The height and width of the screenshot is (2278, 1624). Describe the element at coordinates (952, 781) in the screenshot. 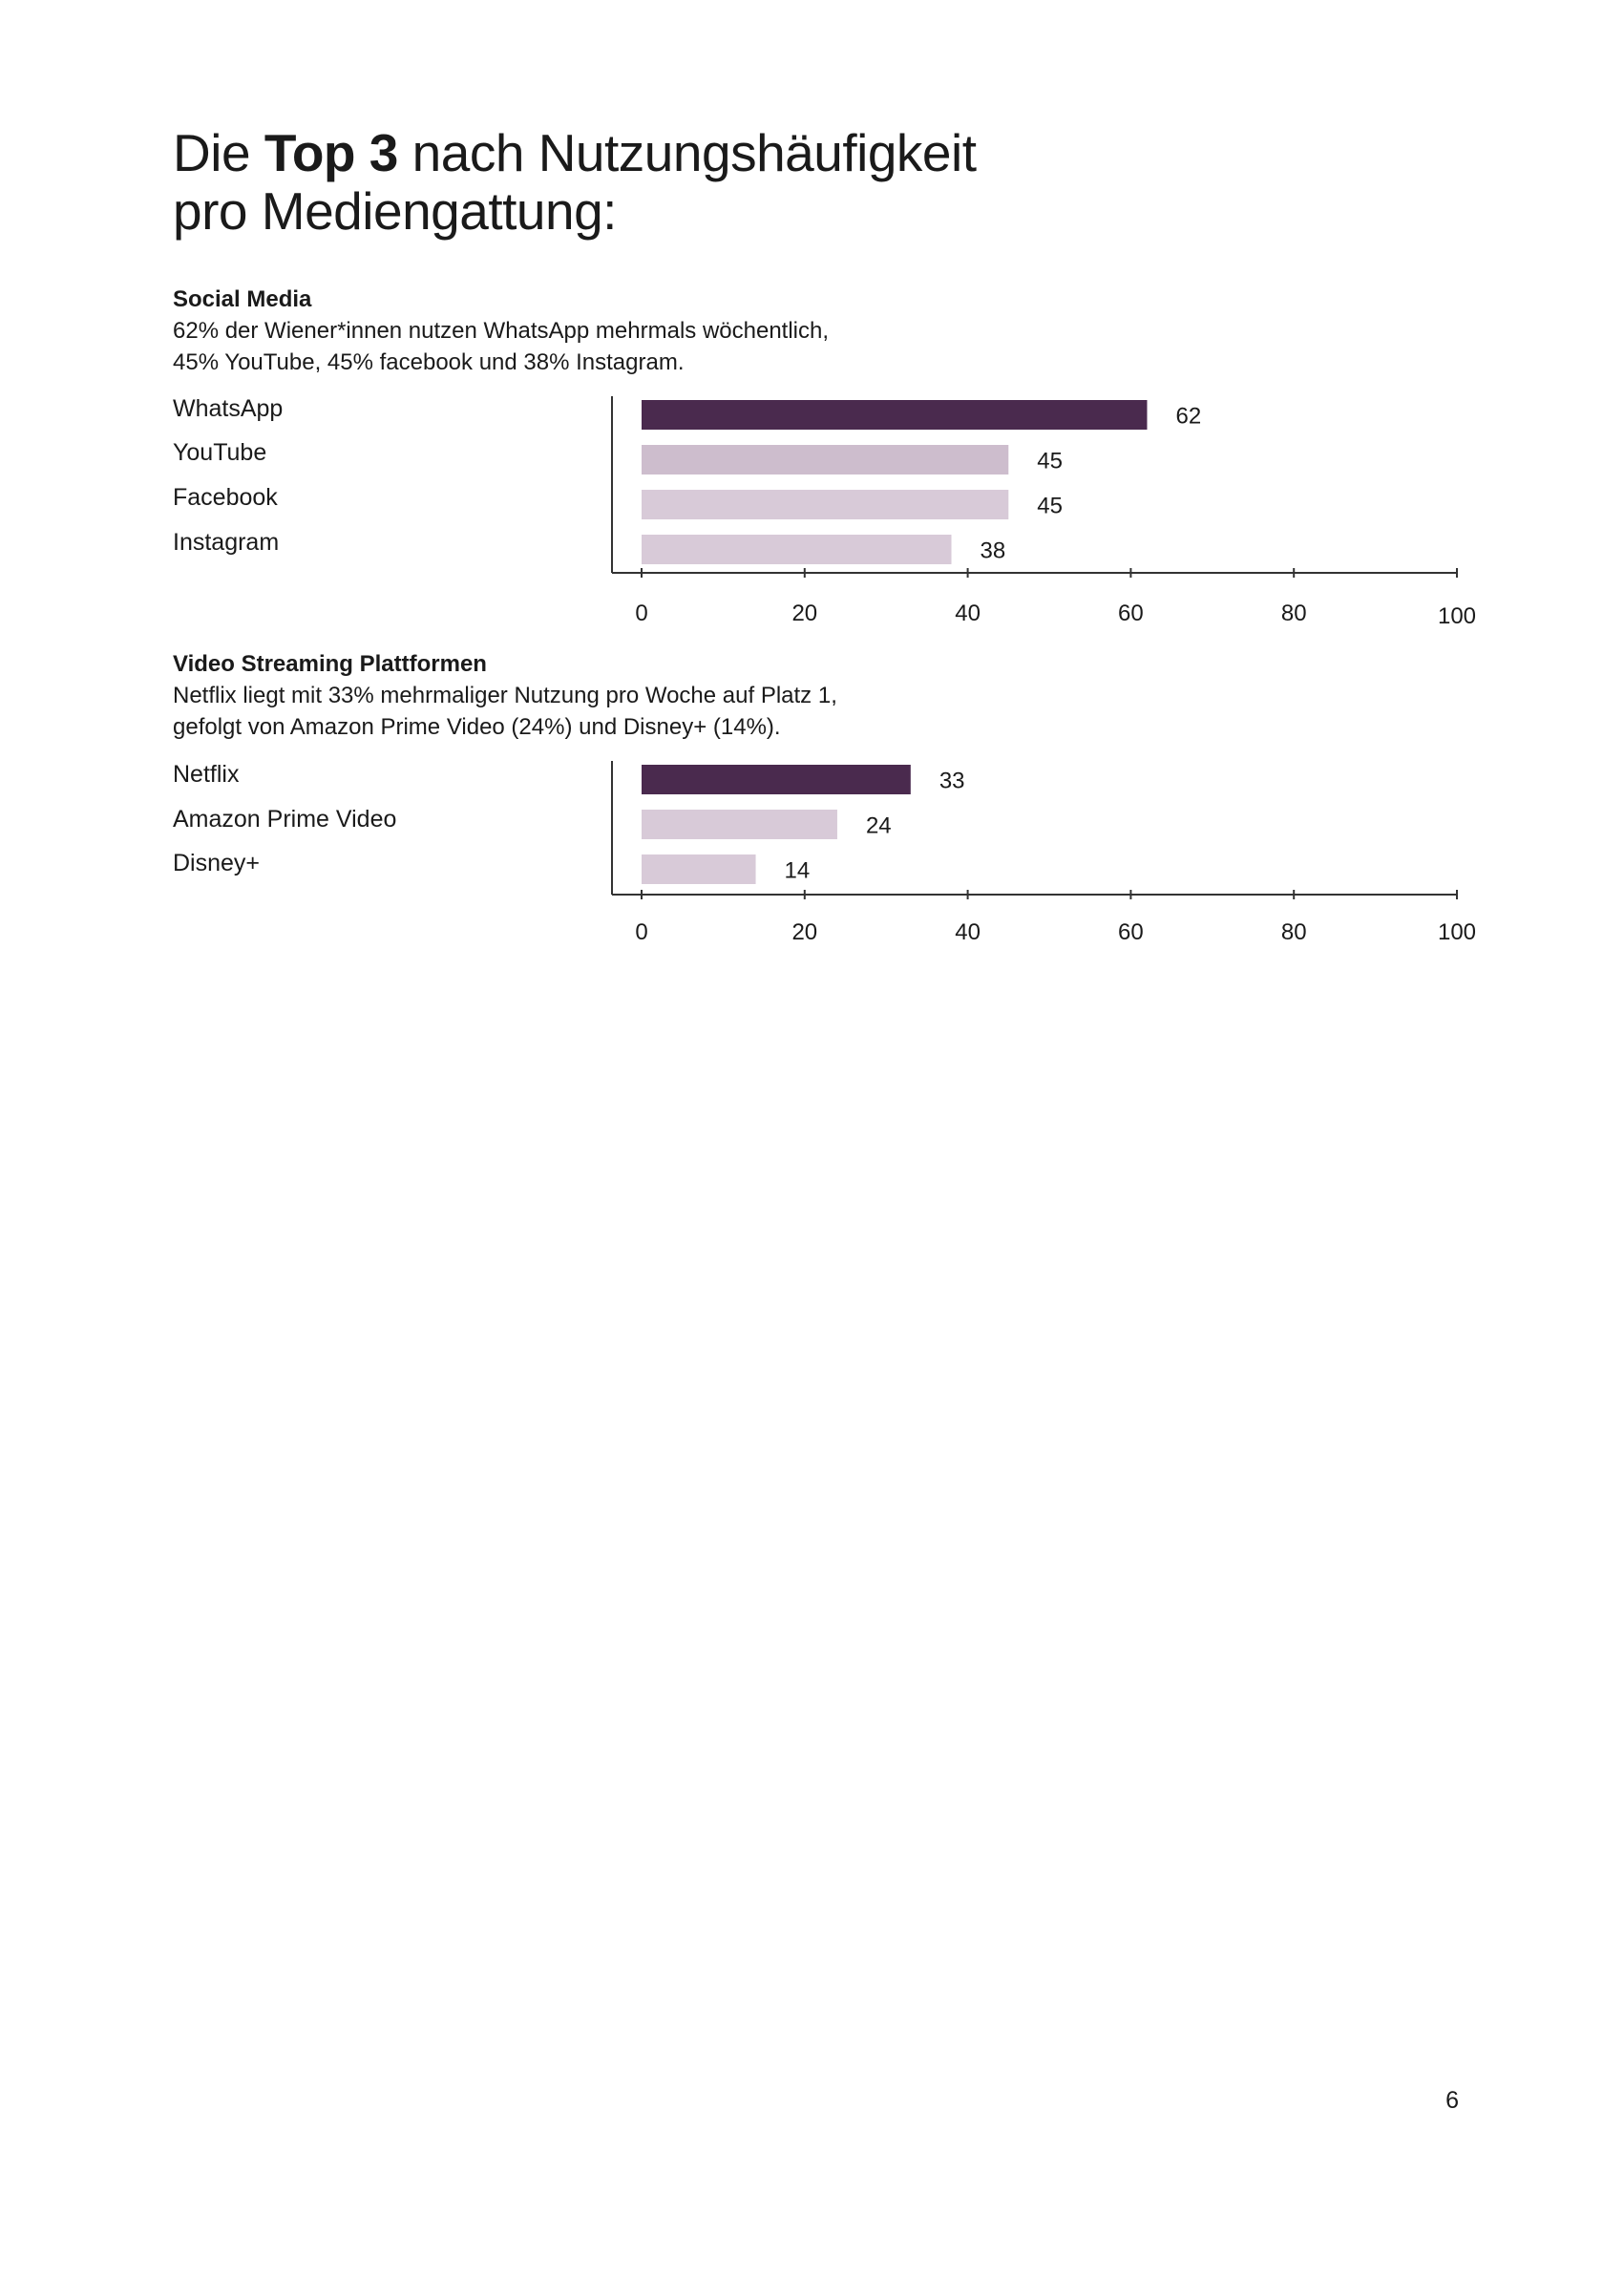

I see `bar-value-label: 33` at that location.